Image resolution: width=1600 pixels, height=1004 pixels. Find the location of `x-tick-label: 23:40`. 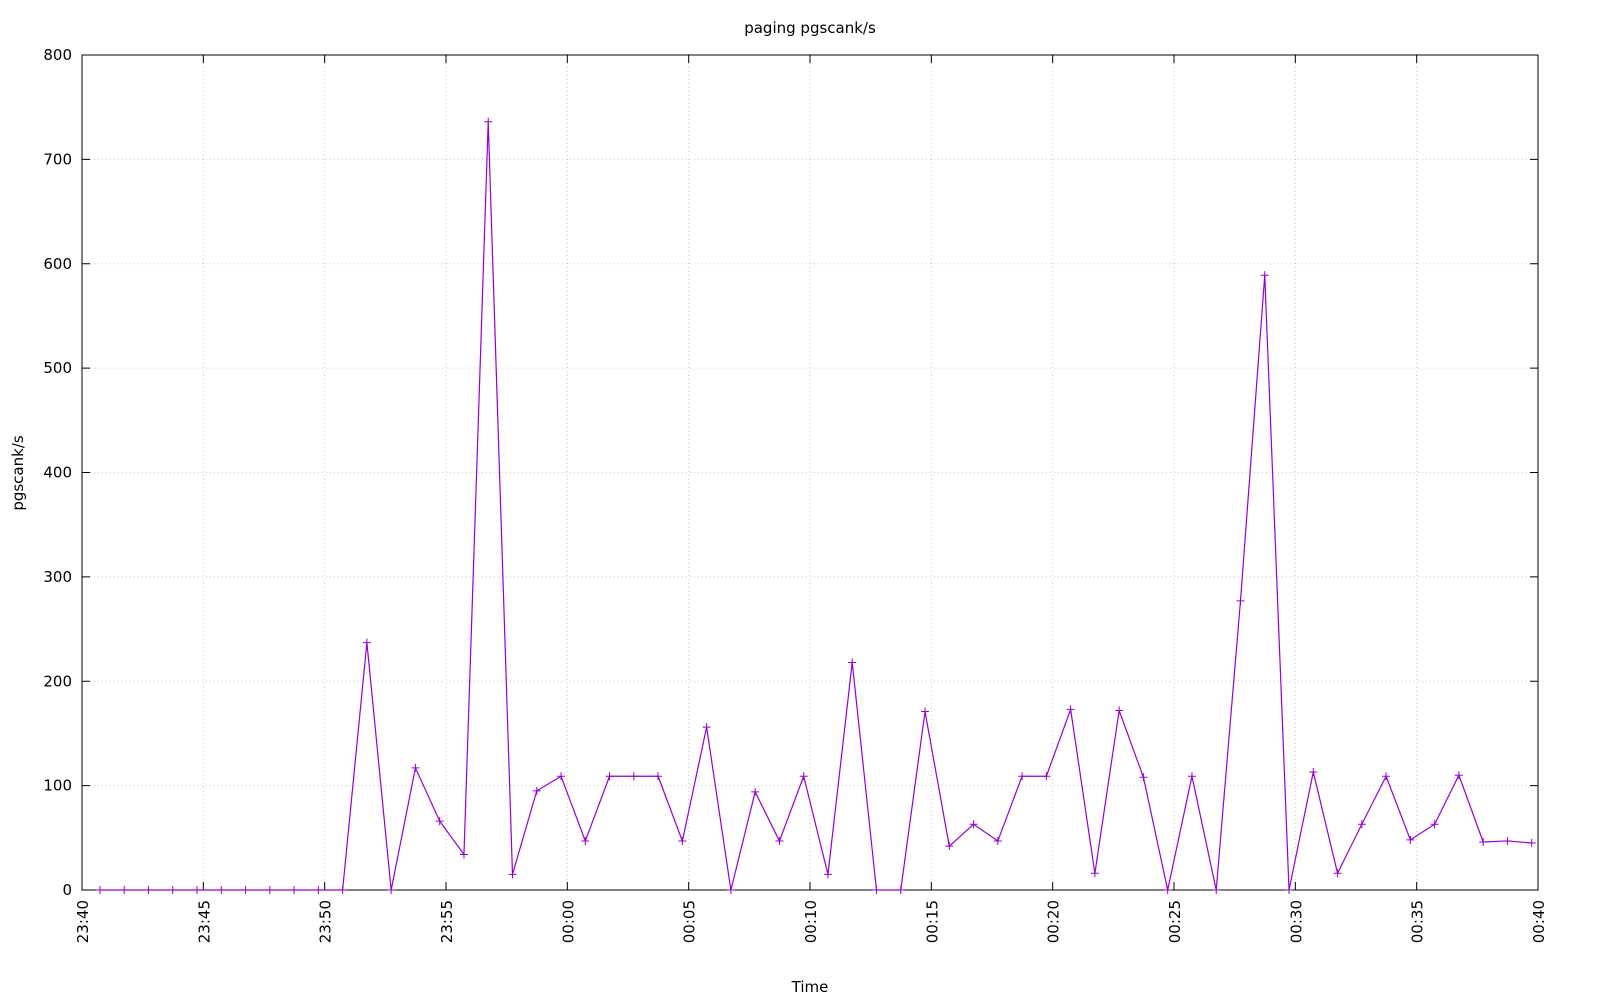

x-tick-label: 23:40 is located at coordinates (83, 921).